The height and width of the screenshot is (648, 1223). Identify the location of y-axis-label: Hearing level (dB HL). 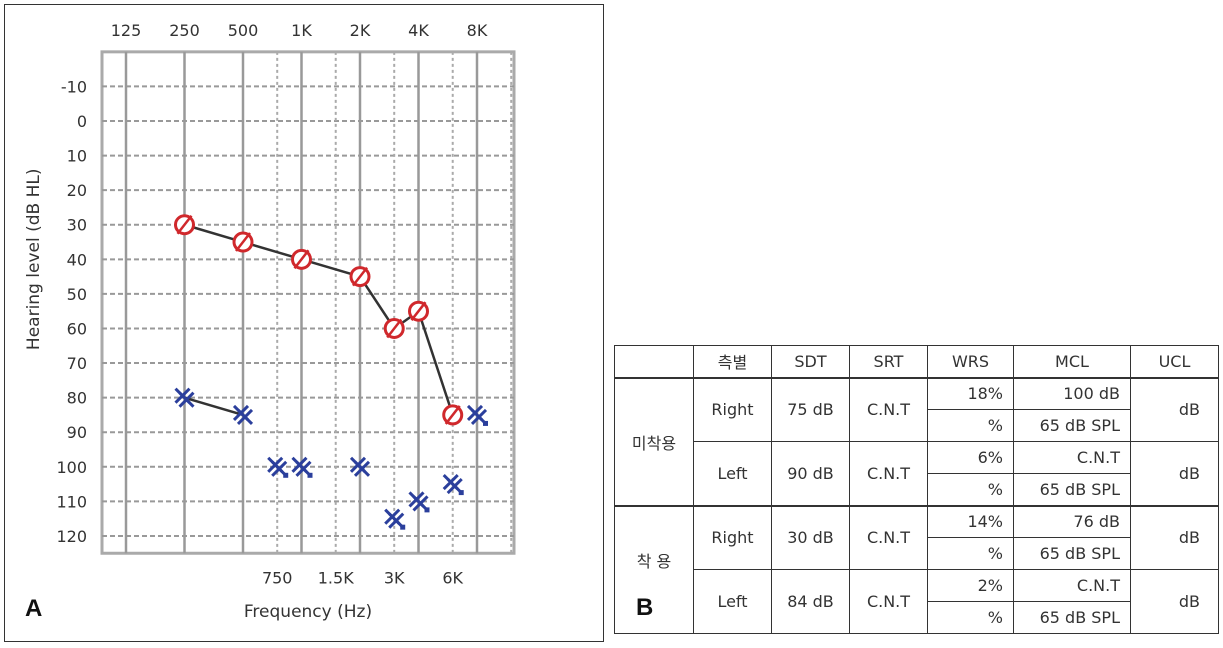
(34, 260).